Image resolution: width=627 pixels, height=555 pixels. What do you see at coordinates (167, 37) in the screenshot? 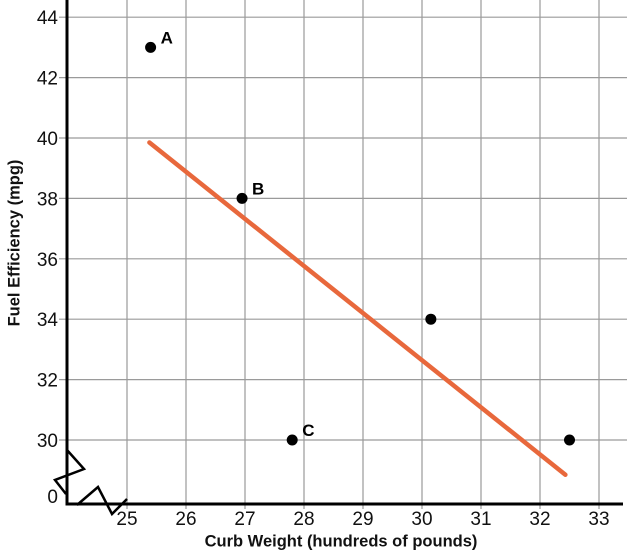
I see `point-label-a: A` at bounding box center [167, 37].